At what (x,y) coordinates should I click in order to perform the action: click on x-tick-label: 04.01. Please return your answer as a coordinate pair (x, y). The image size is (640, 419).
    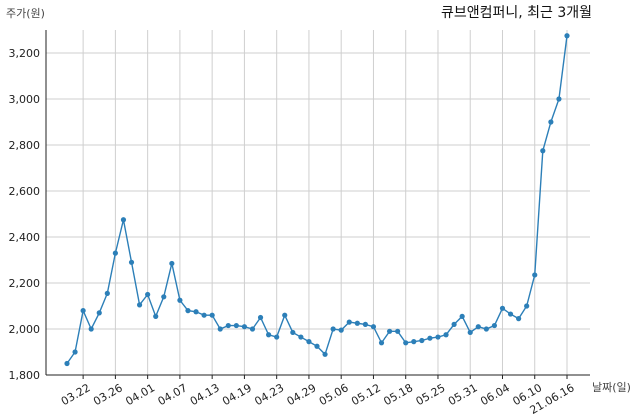
    Looking at the image, I should click on (140, 394).